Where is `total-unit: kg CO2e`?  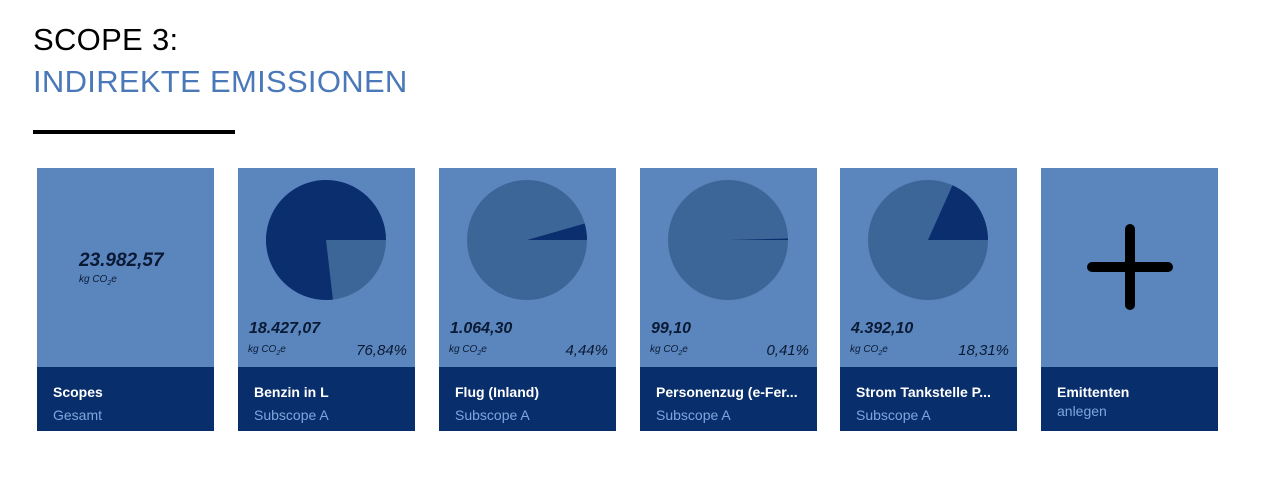
total-unit: kg CO2e is located at coordinates (98, 280).